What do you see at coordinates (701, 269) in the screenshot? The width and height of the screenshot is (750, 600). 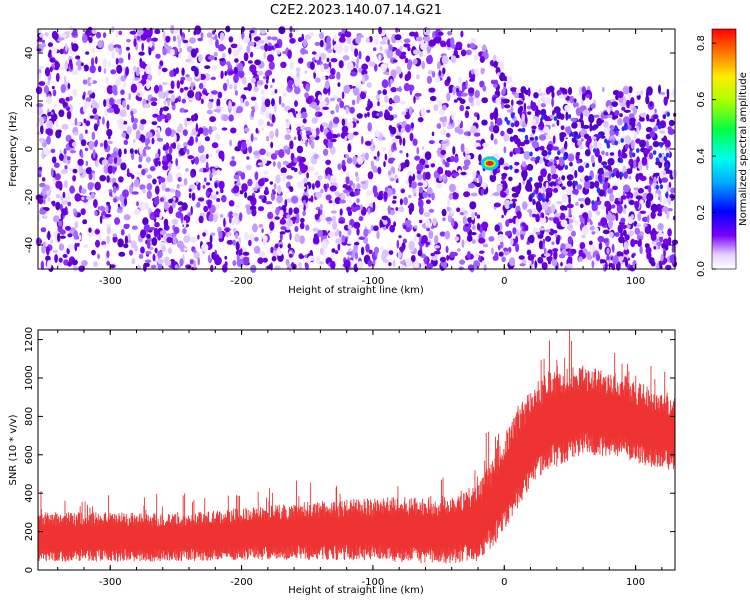 I see `colorbar-tick-label: 0.0` at bounding box center [701, 269].